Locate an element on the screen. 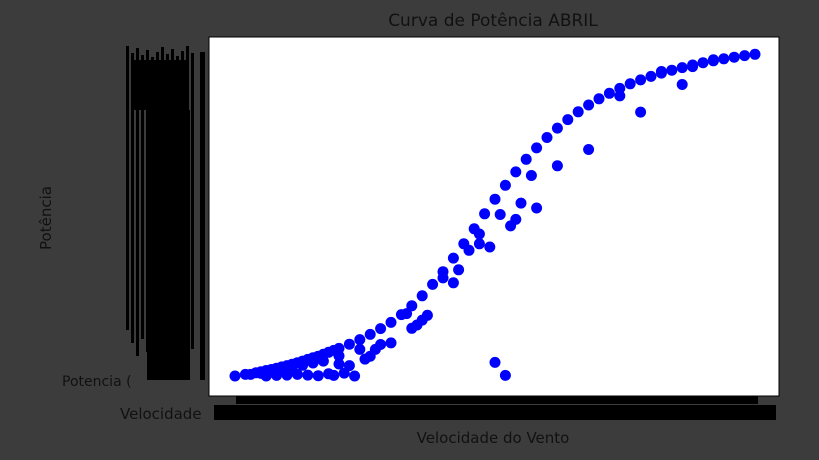  x-tick-mark is located at coordinates (497, 400).